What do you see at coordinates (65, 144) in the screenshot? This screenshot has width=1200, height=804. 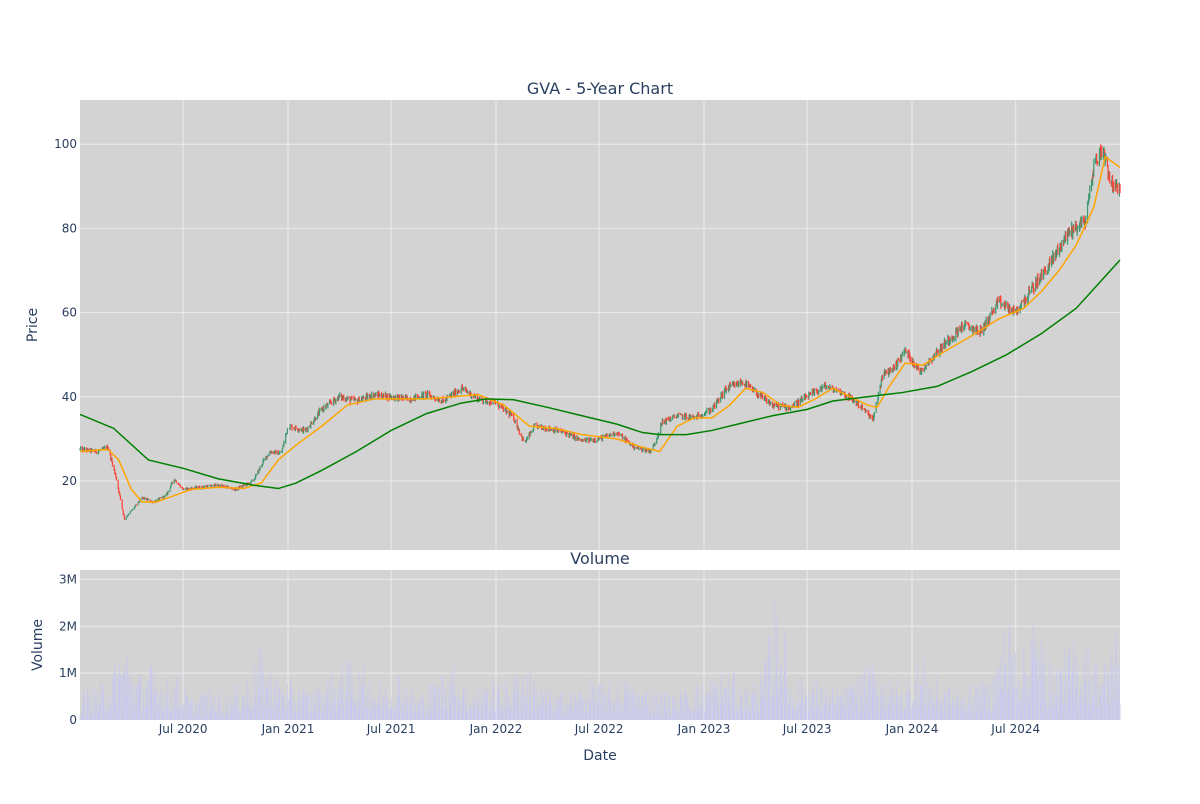 I see `price-y-tick-label: 100` at bounding box center [65, 144].